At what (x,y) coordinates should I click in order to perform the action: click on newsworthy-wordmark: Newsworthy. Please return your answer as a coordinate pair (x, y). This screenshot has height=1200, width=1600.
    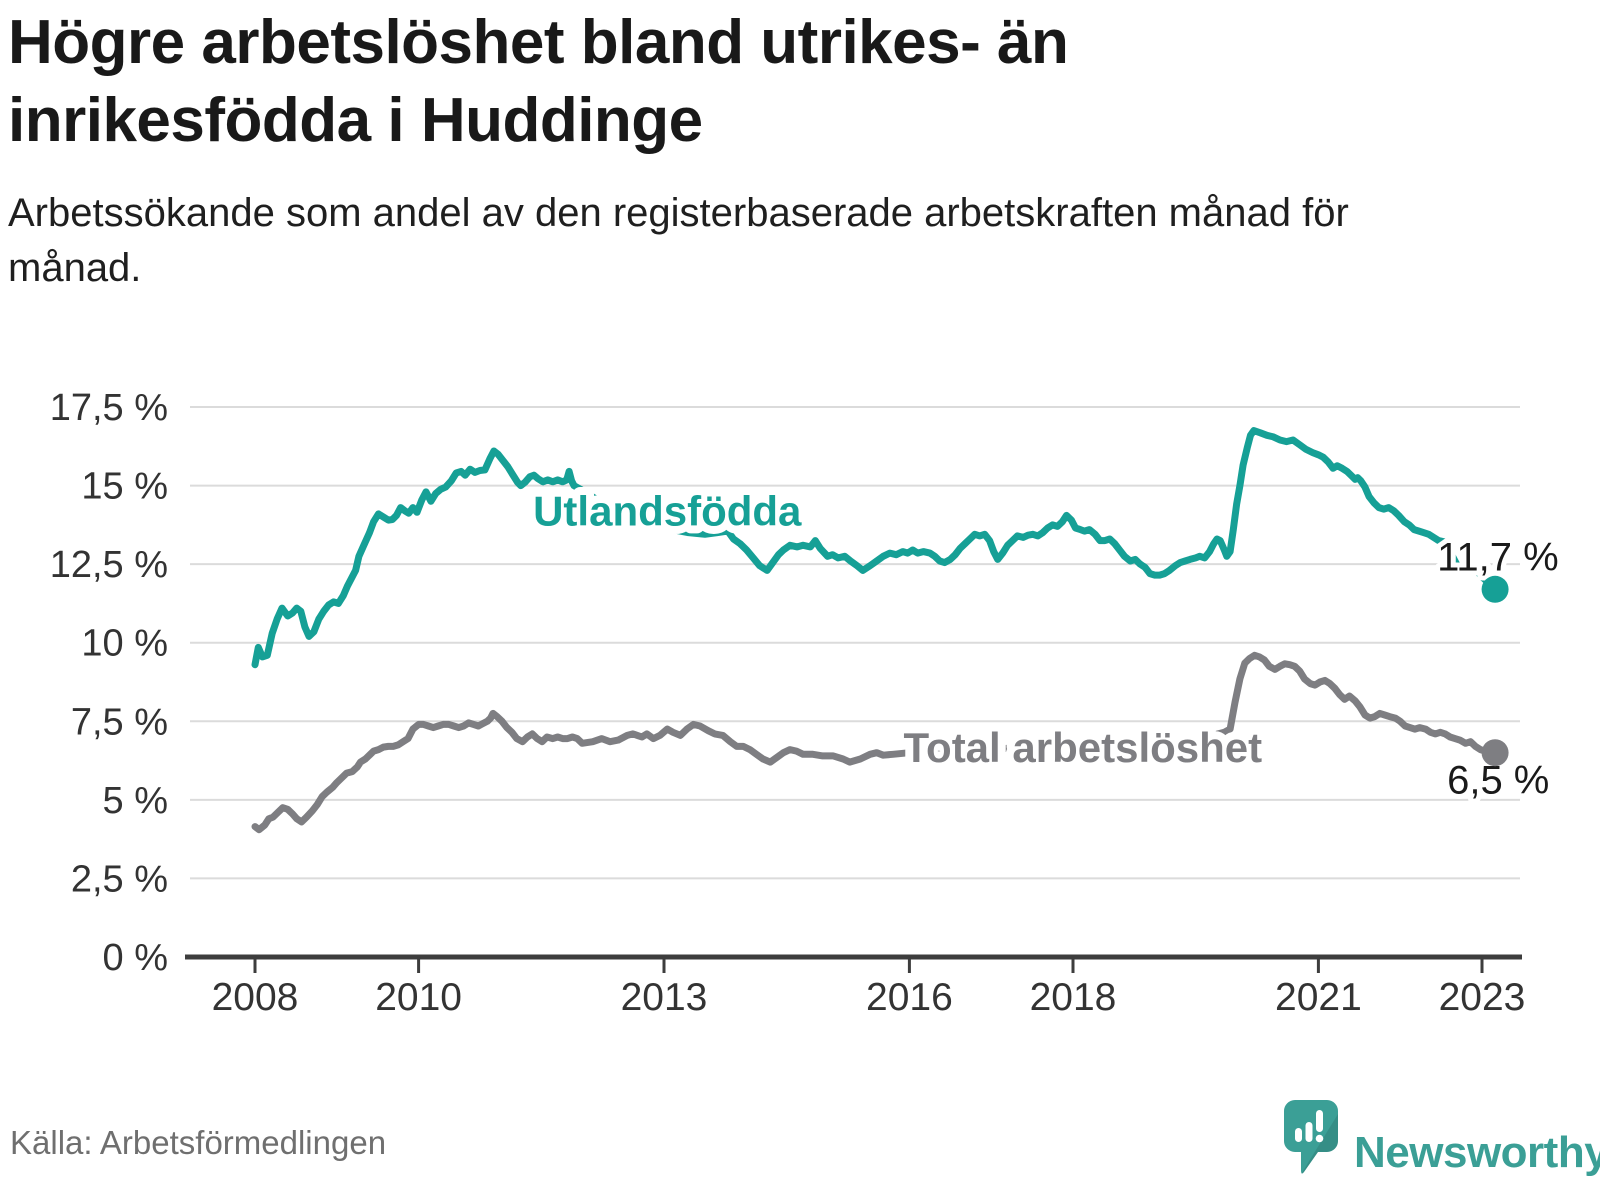
    Looking at the image, I should click on (1477, 1152).